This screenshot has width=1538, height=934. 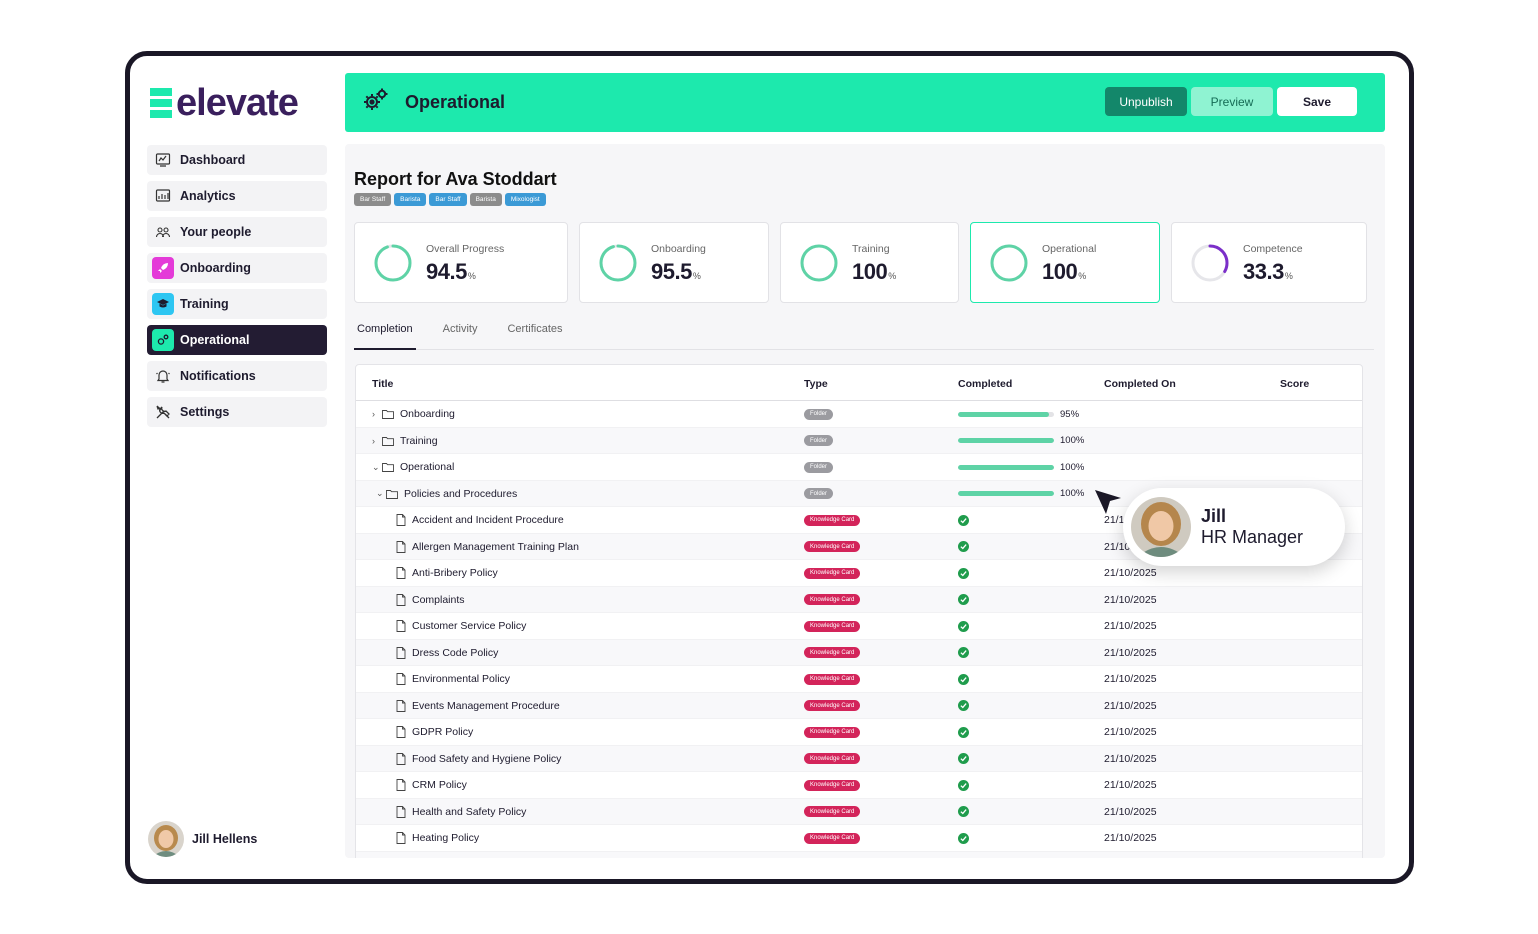 I want to click on people-icon, so click(x=163, y=232).